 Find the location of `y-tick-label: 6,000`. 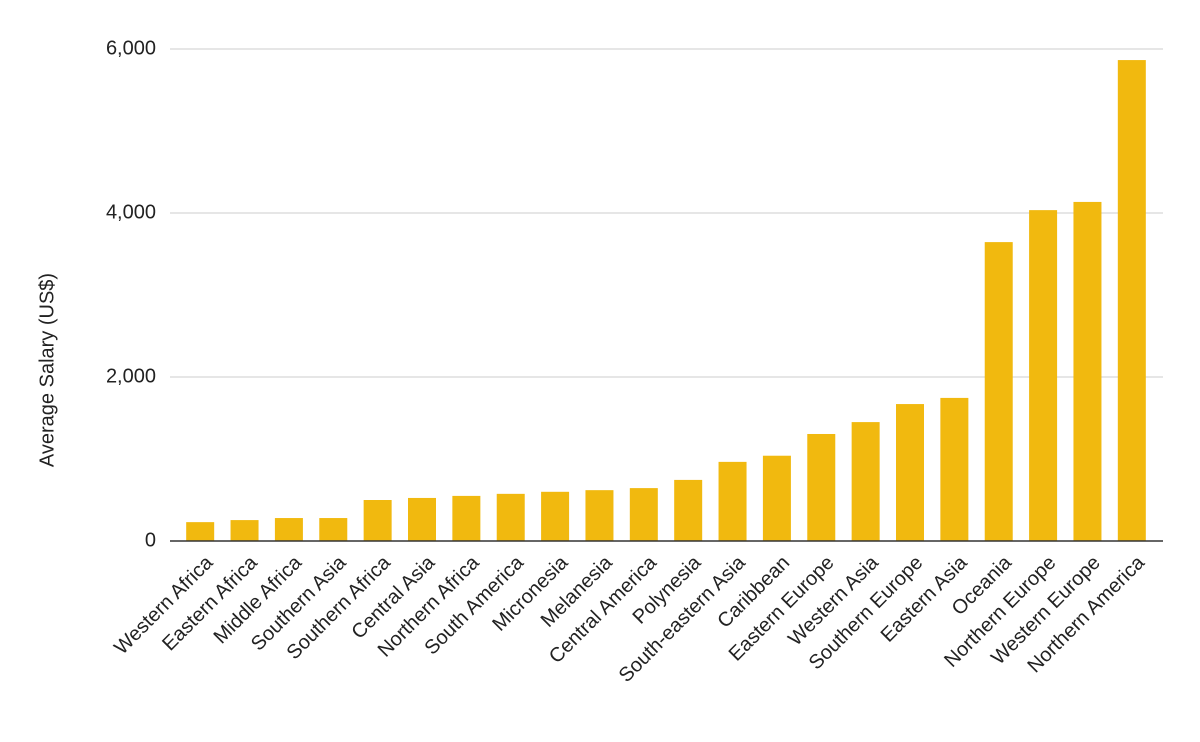

y-tick-label: 6,000 is located at coordinates (131, 48).